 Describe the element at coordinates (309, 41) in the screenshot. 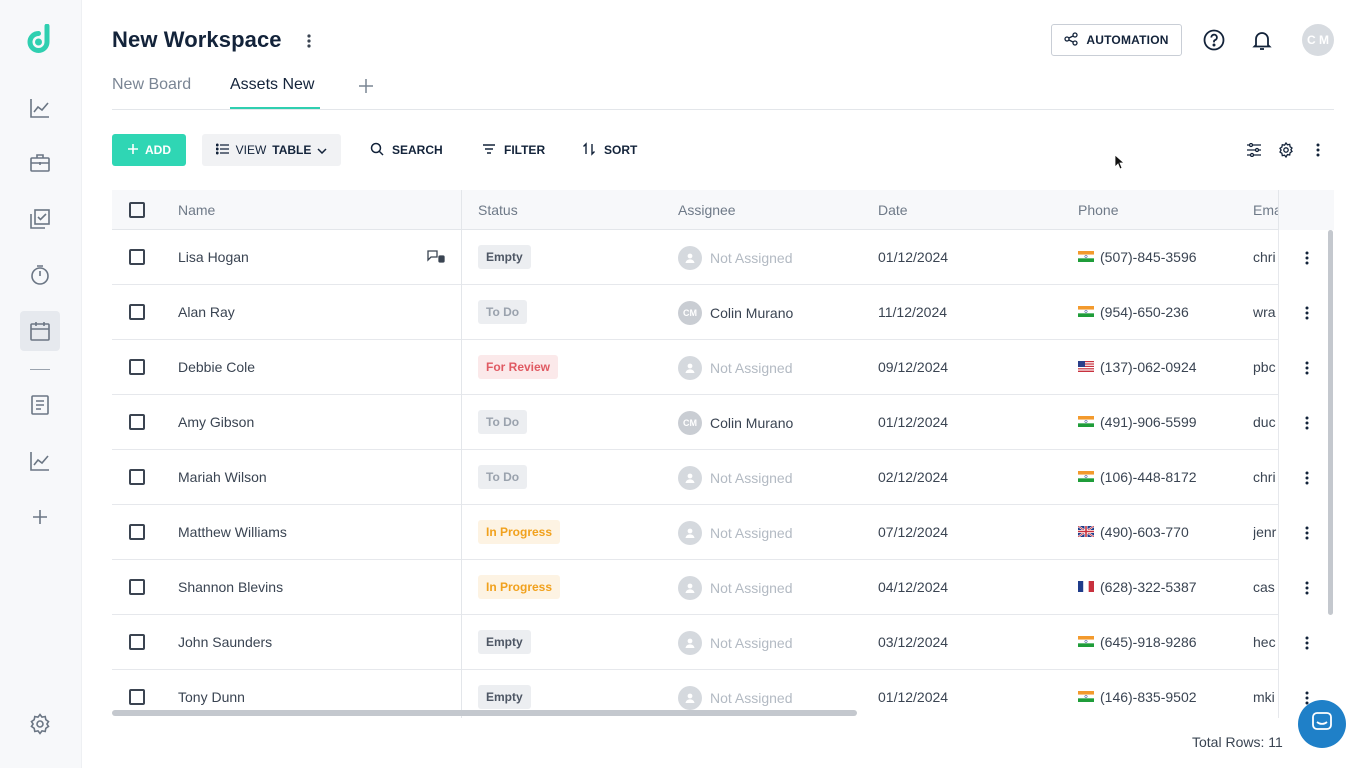

I see `more-options-icon` at that location.